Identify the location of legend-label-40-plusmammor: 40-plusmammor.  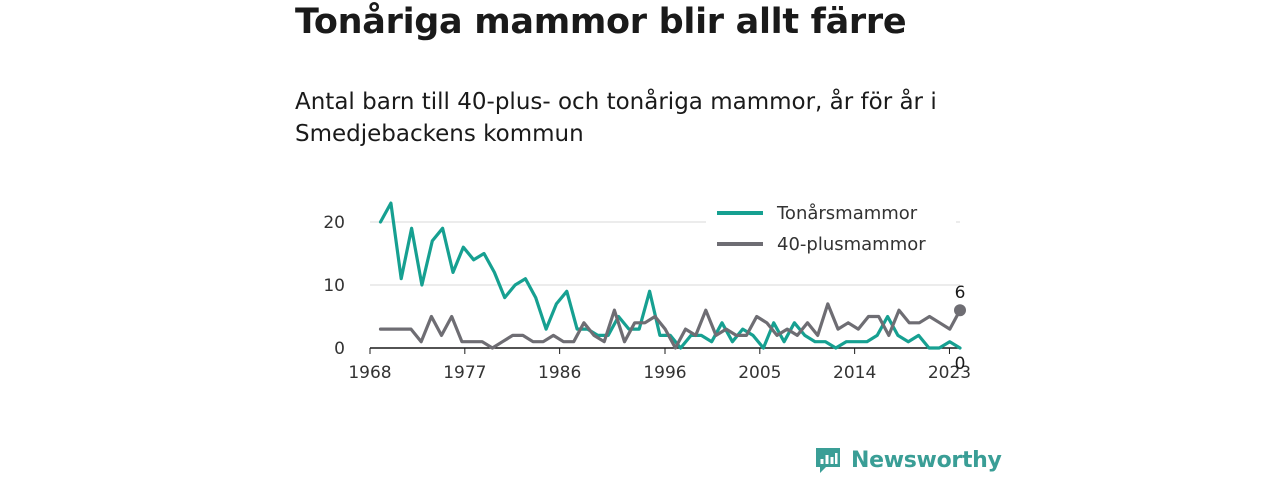
(851, 244).